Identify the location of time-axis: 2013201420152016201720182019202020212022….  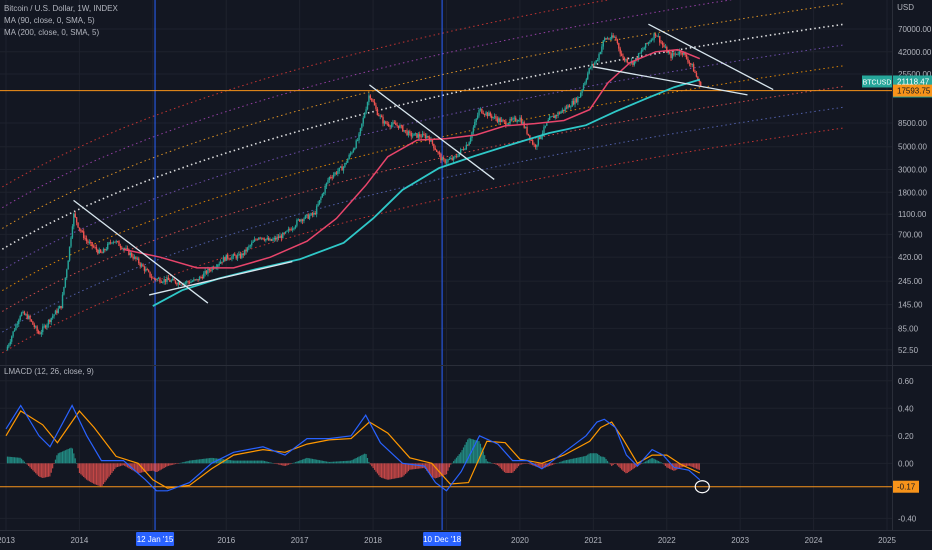
(448, 539).